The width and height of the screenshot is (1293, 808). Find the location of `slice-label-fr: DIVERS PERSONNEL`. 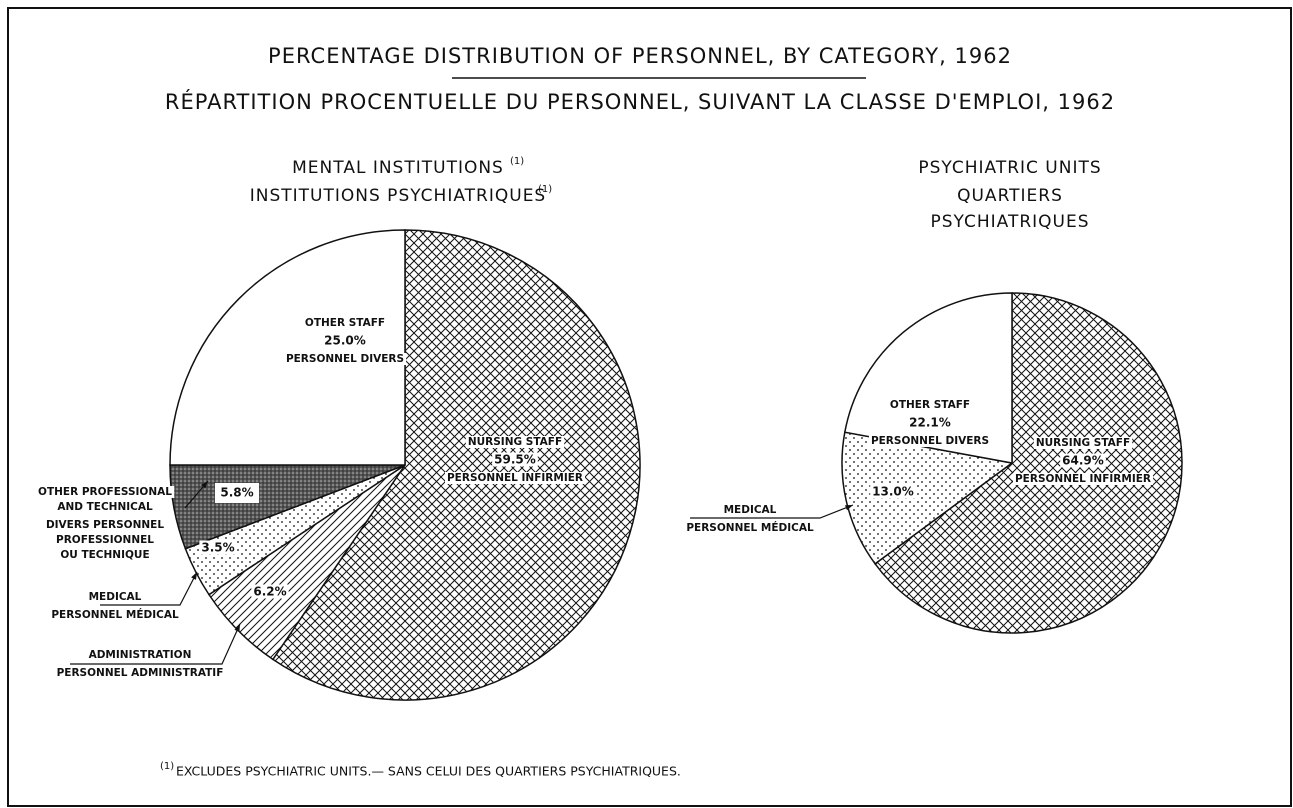

slice-label-fr: DIVERS PERSONNEL is located at coordinates (105, 525).